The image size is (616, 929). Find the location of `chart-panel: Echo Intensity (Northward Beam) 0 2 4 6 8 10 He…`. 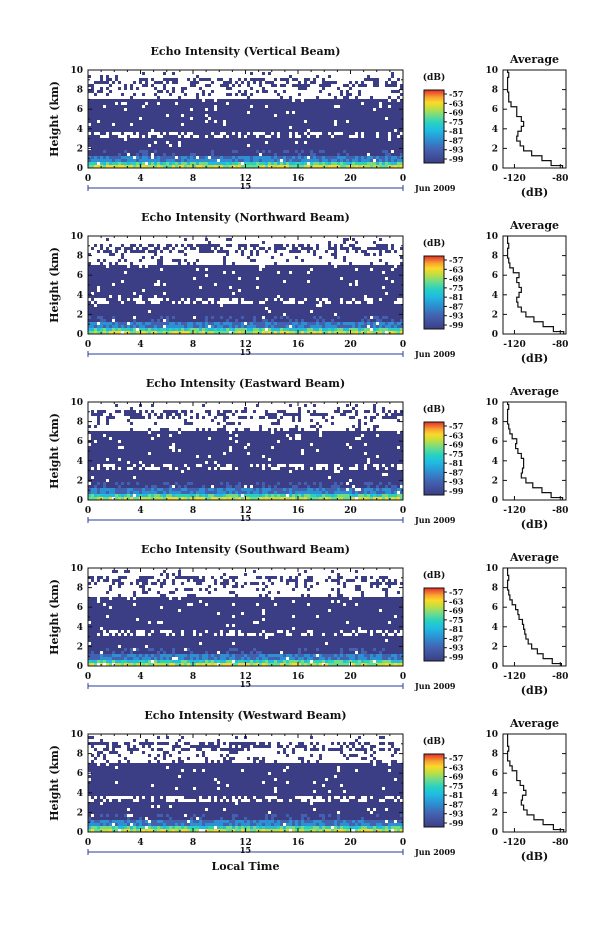

chart-panel: Echo Intensity (Northward Beam) 0 2 4 6 8 10 He… is located at coordinates (308, 288).